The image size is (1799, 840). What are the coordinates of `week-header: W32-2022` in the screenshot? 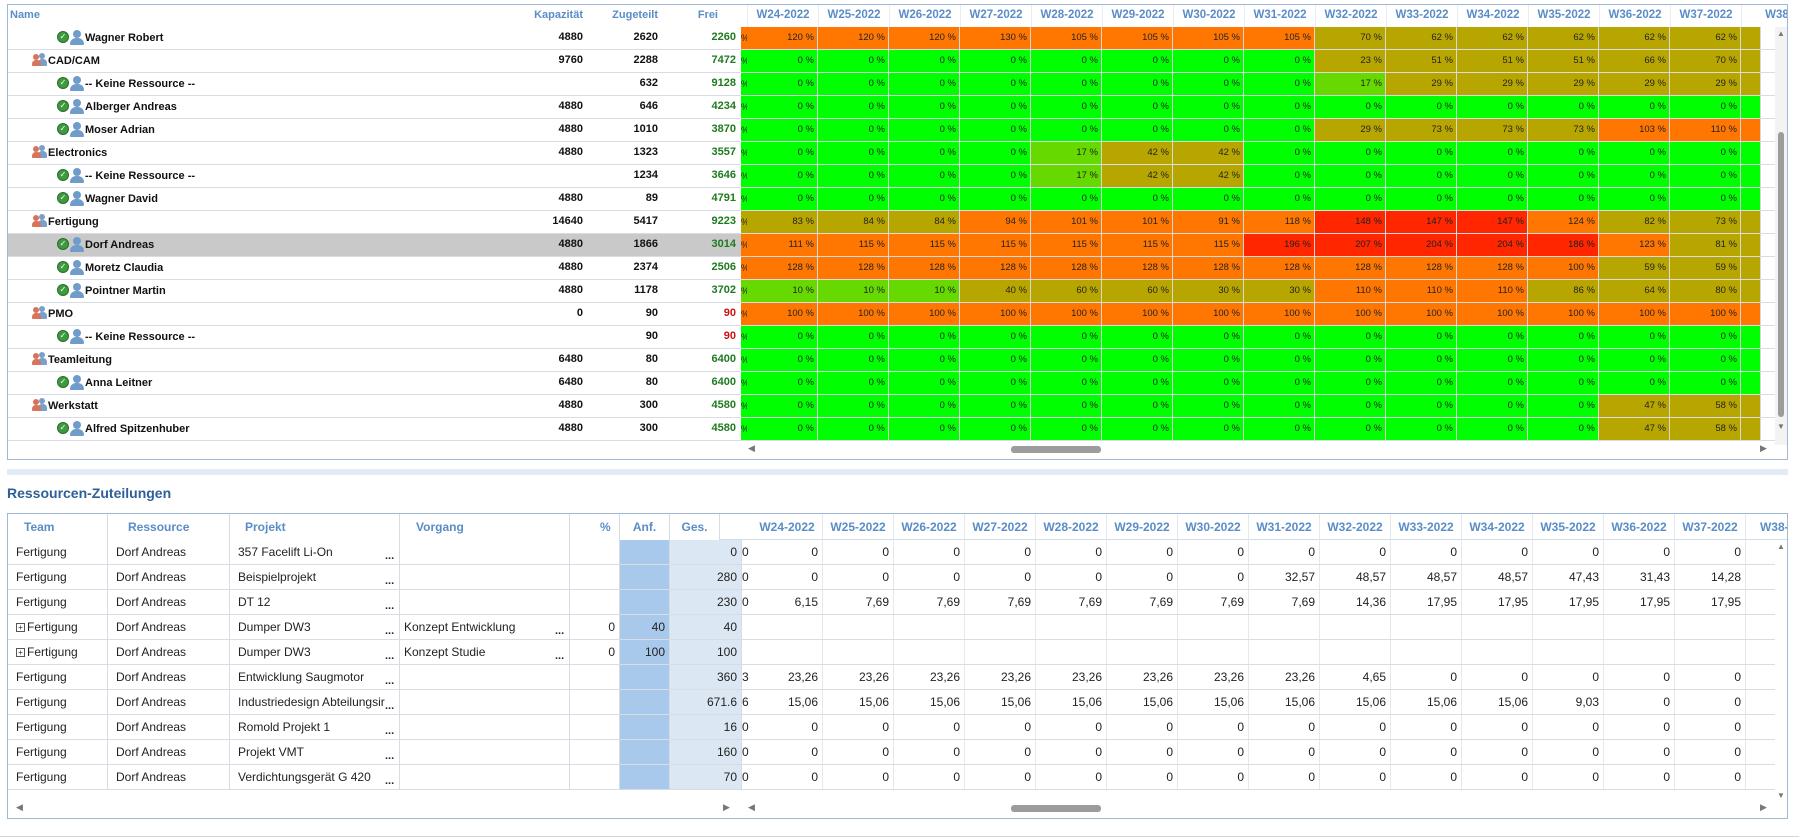 It's located at (1355, 527).